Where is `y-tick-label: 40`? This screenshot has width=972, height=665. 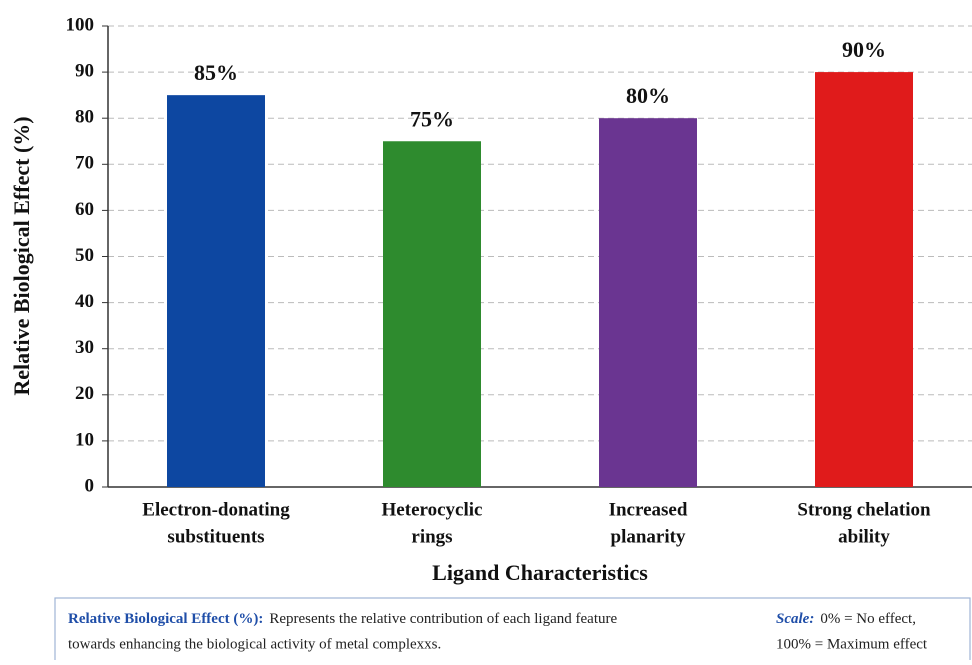 y-tick-label: 40 is located at coordinates (84, 301).